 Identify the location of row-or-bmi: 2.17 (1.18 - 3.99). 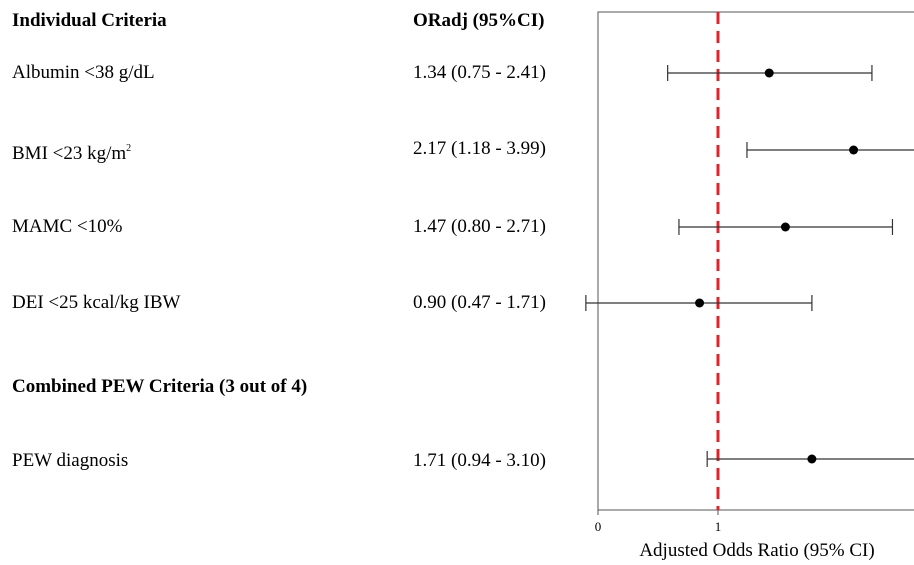
(479, 148).